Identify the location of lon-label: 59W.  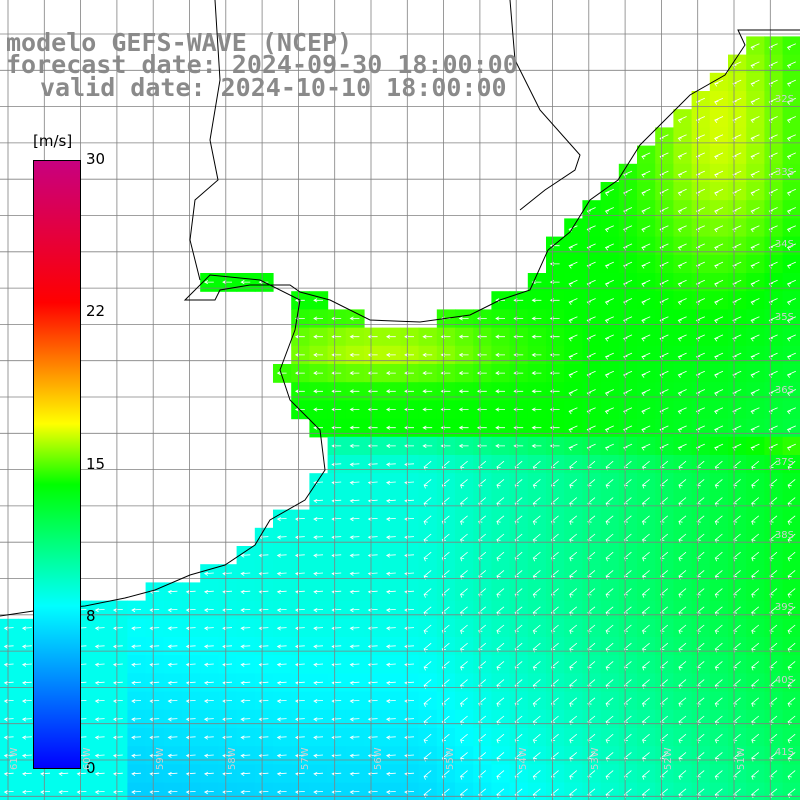
(160, 758).